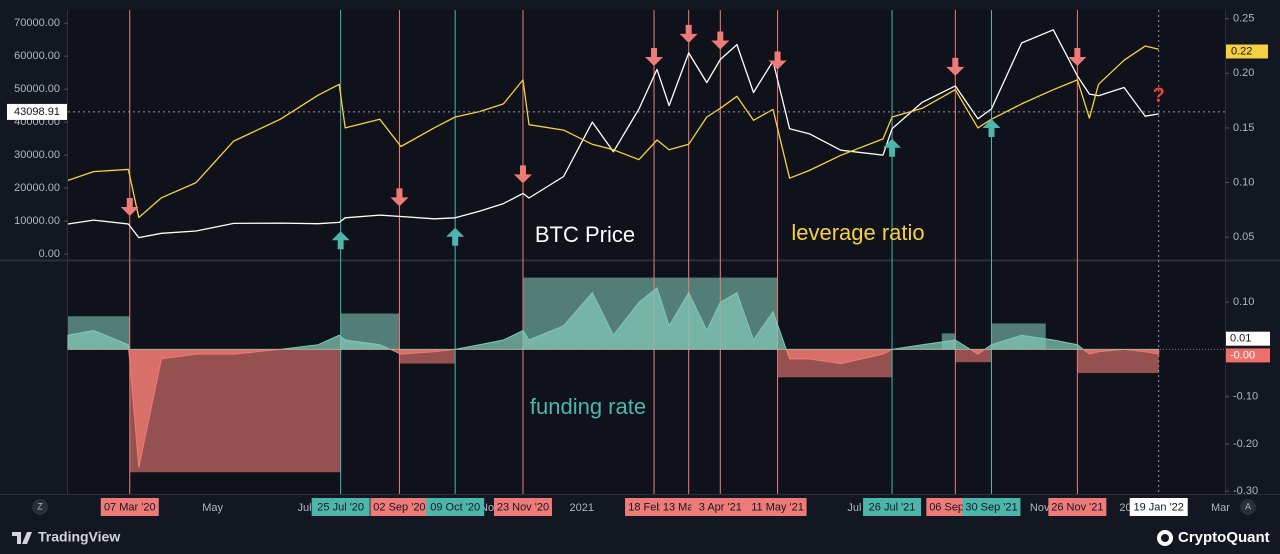  What do you see at coordinates (1243, 302) in the screenshot?
I see `y-tick-label: 0.10` at bounding box center [1243, 302].